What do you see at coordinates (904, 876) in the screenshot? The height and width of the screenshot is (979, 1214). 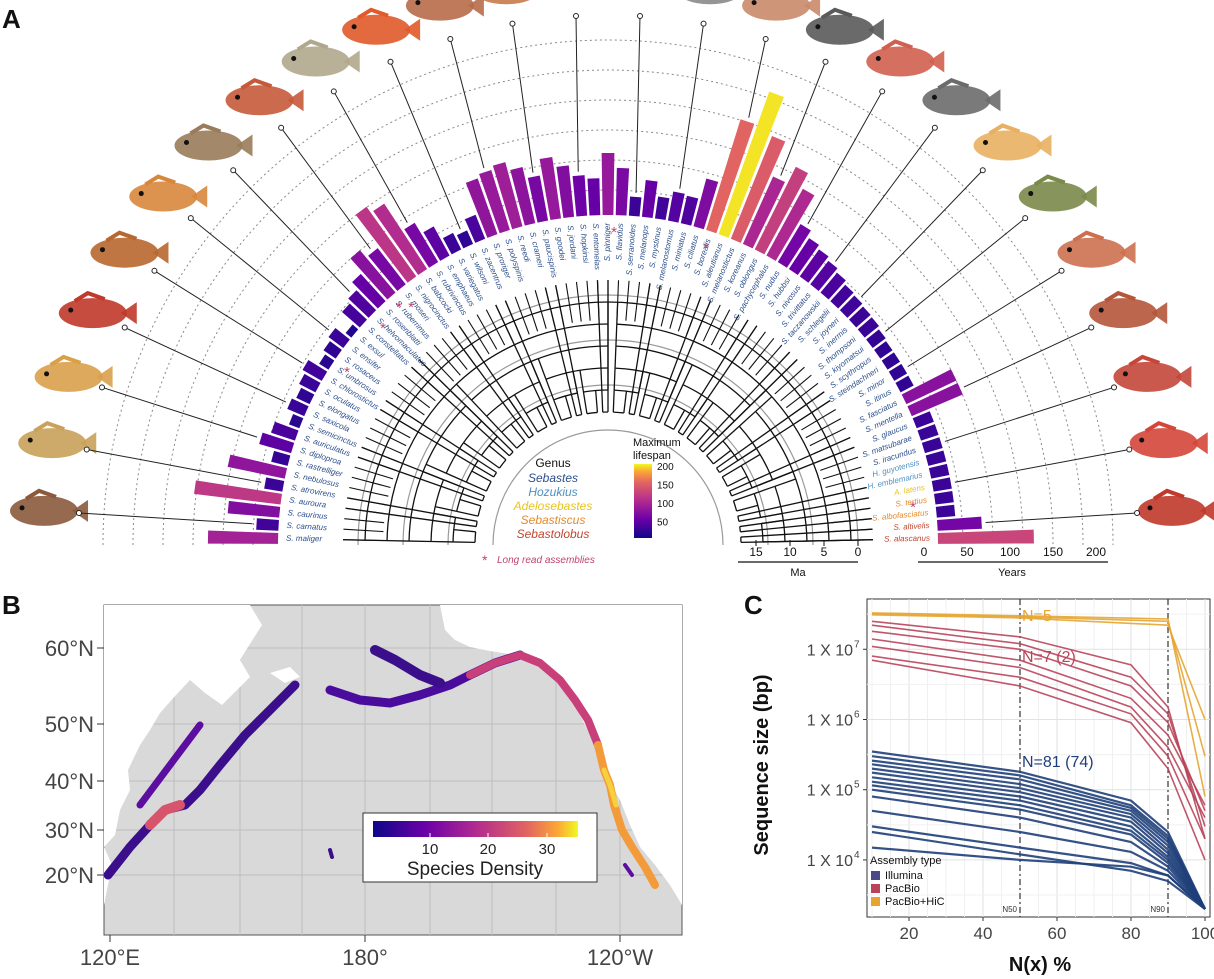 I see `legend-item-label: Illumina` at bounding box center [904, 876].